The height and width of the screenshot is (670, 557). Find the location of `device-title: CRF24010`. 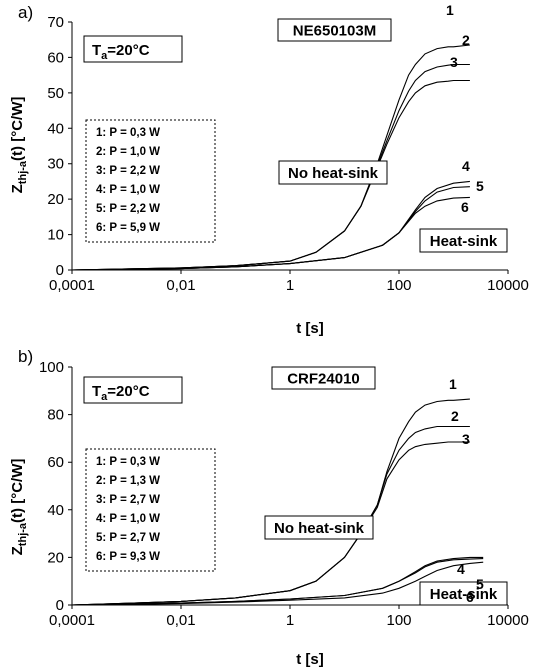

device-title: CRF24010 is located at coordinates (323, 379).